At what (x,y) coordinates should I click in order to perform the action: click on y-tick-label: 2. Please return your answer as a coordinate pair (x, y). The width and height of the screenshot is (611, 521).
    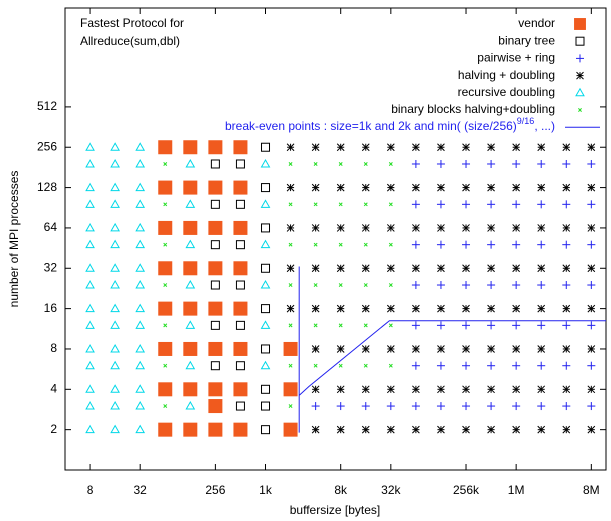
    Looking at the image, I should click on (53, 429).